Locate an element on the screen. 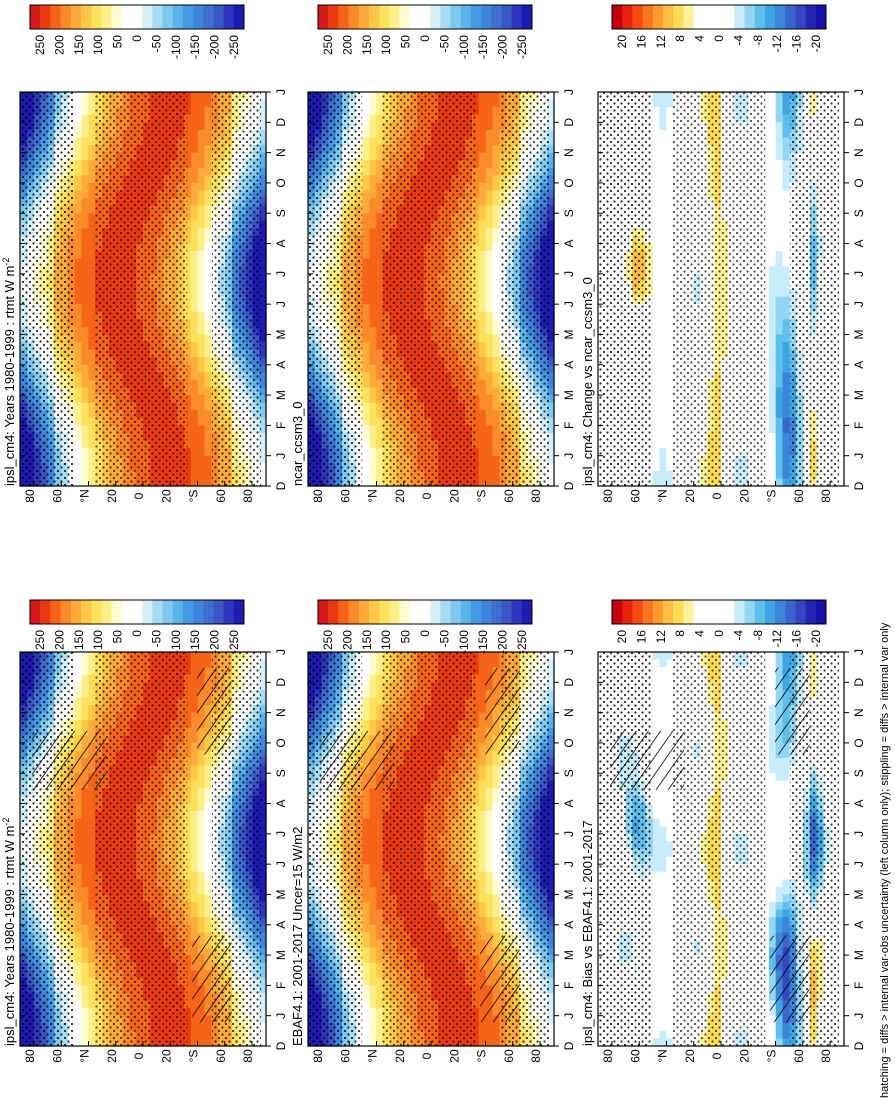  month-label: S is located at coordinates (569, 773).